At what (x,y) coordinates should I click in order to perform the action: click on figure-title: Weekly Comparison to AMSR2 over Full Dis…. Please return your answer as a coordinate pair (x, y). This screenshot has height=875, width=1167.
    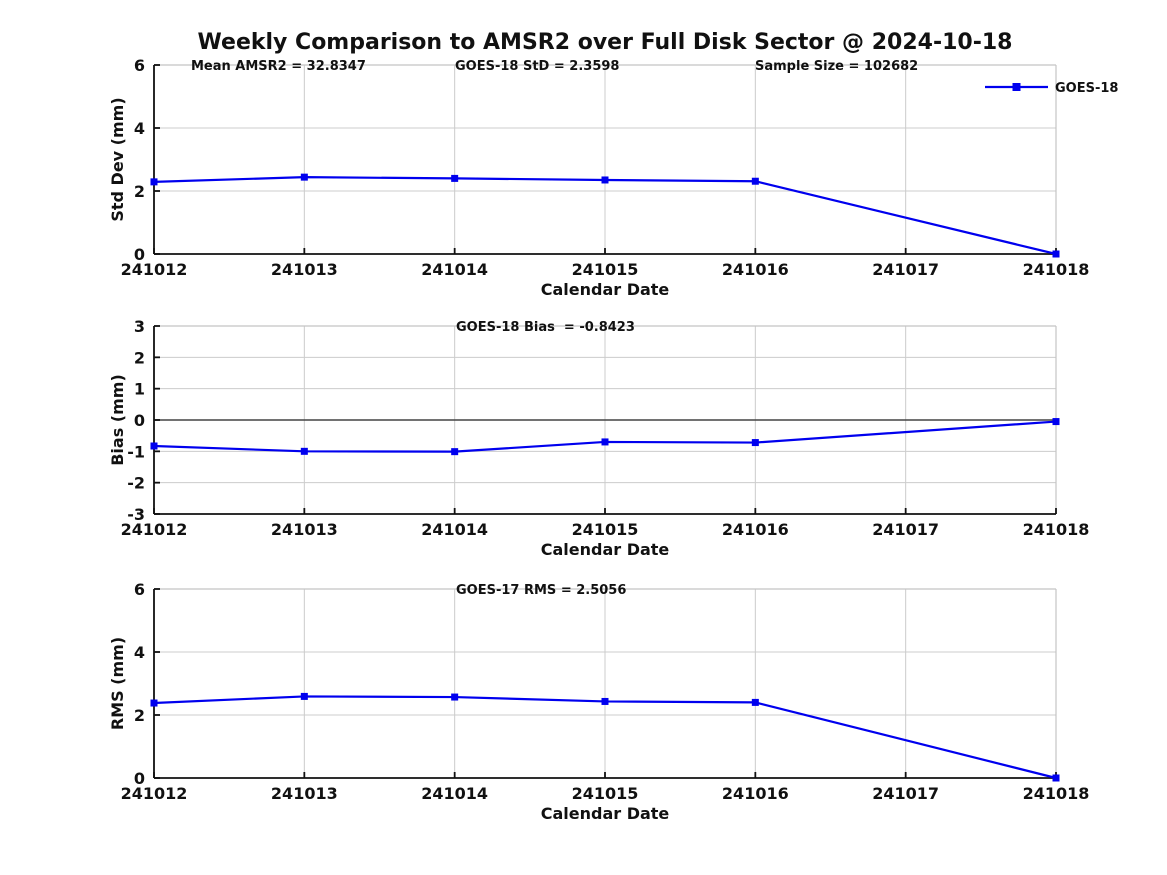
    Looking at the image, I should click on (605, 42).